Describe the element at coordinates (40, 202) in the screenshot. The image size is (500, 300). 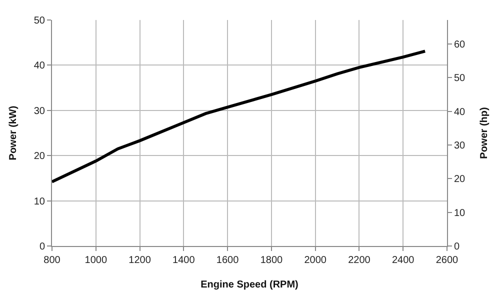
I see `y-tick-label: 10` at that location.